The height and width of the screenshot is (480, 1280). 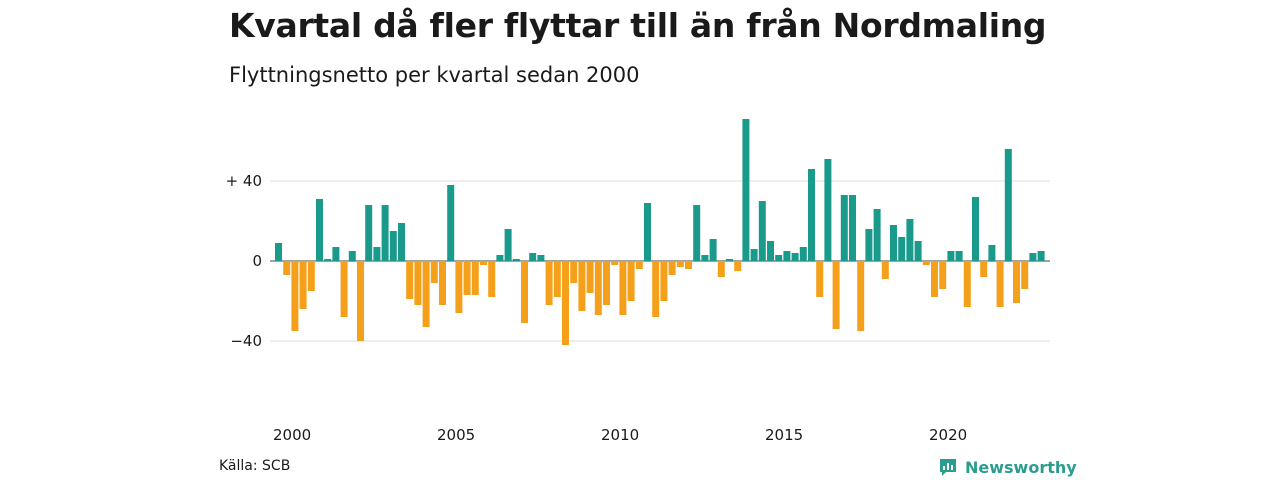 I want to click on y-tick-label: 0, so click(x=257, y=261).